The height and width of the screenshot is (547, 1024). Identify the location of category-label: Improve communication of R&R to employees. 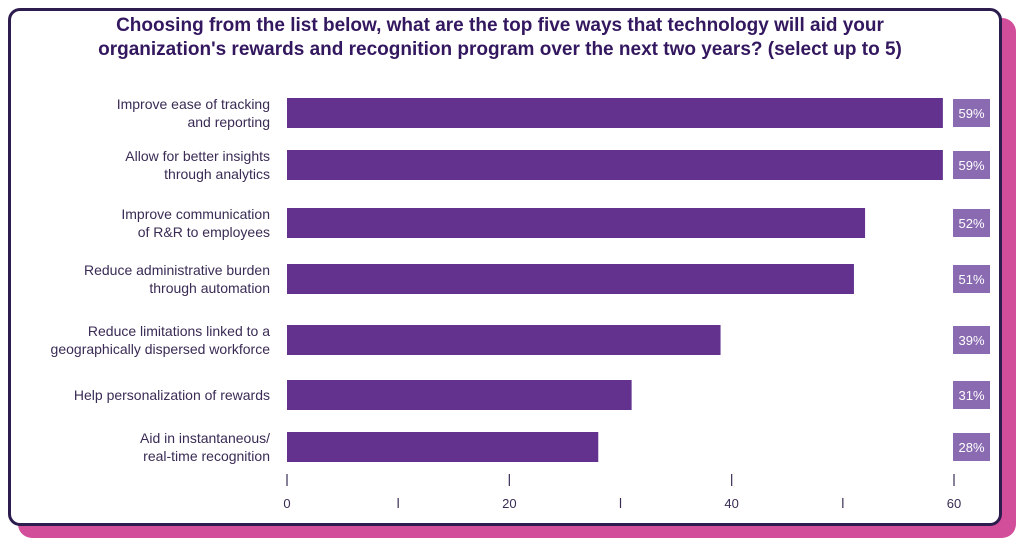
(195, 223).